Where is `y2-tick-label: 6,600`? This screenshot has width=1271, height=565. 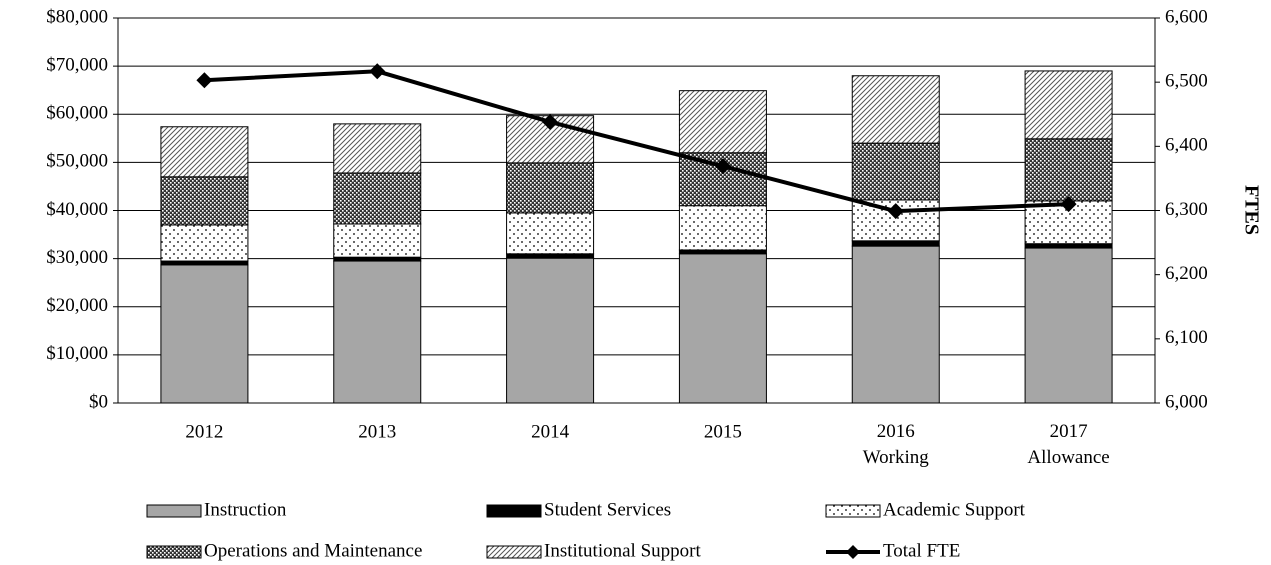
y2-tick-label: 6,600 is located at coordinates (1186, 16).